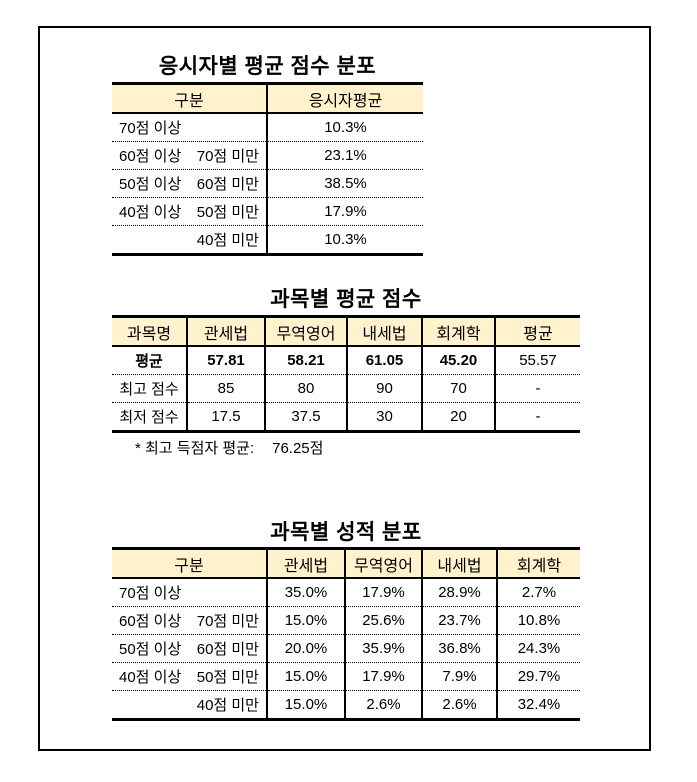 The width and height of the screenshot is (697, 782). Describe the element at coordinates (384, 360) in the screenshot. I see `score-cell: 61.05` at that location.